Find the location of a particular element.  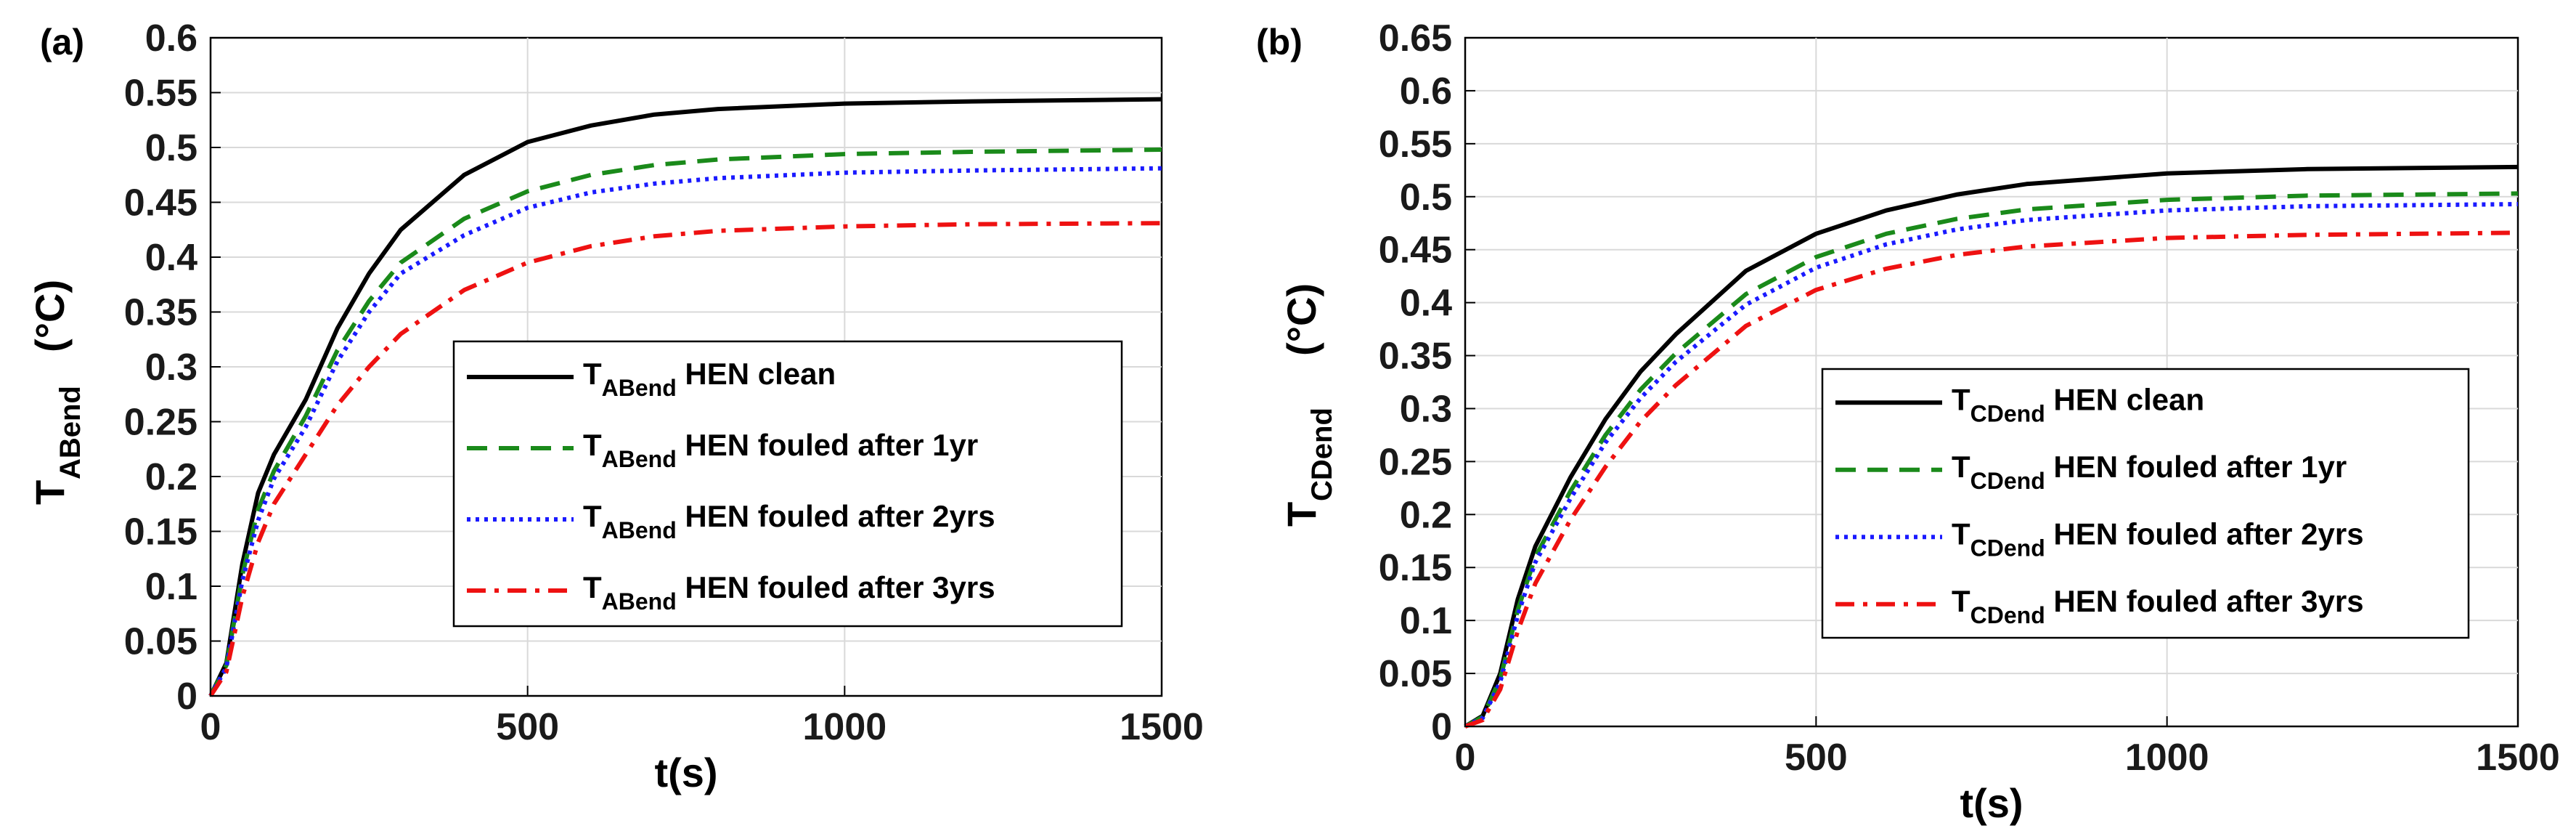

legend-entry: TCDend HEN fouled after 2yrs is located at coordinates (2158, 538).